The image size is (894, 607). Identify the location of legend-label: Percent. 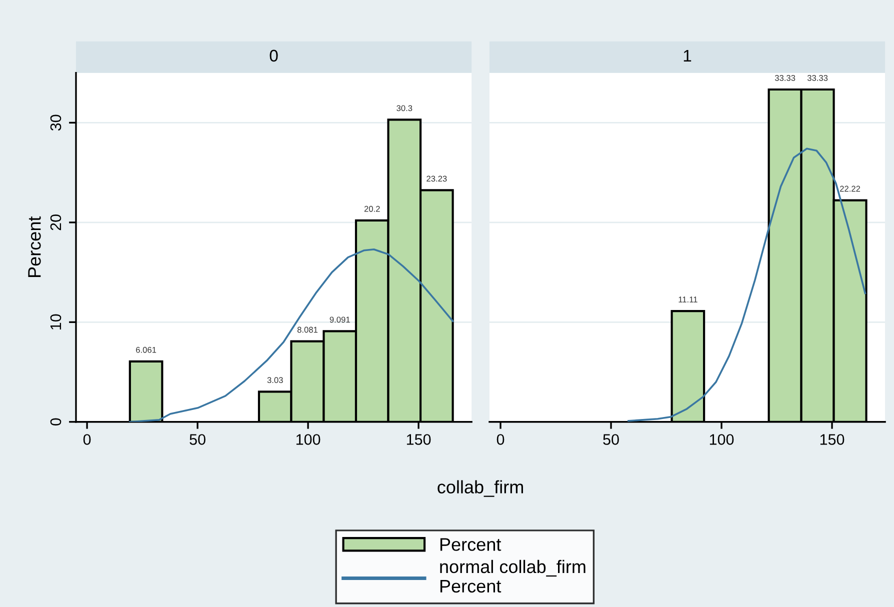
(471, 544).